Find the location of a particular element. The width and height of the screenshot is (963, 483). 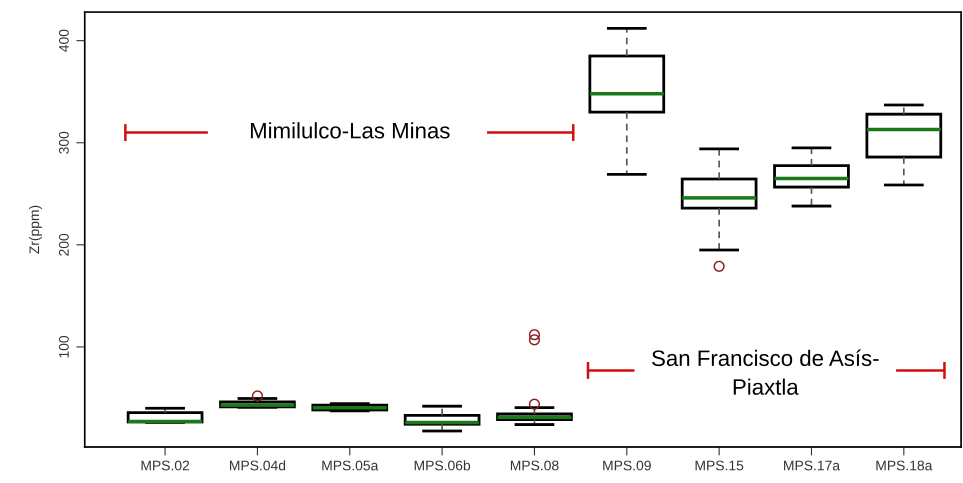

x-tick-label: MPS.06b is located at coordinates (442, 465).